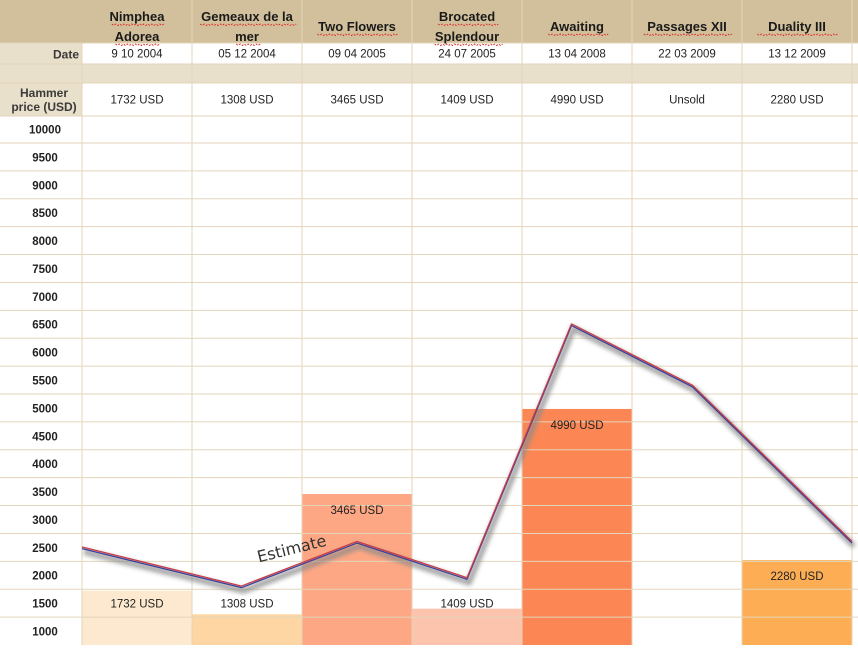 This screenshot has height=650, width=858. Describe the element at coordinates (797, 26) in the screenshot. I see `column-title: Duality III` at that location.